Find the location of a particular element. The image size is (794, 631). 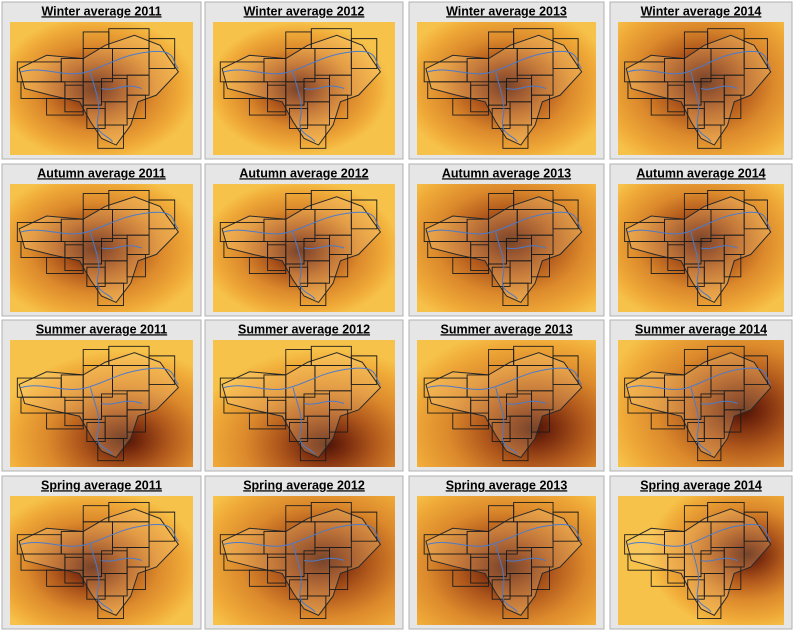

map-panel: Spring average 2012 is located at coordinates (304, 552).